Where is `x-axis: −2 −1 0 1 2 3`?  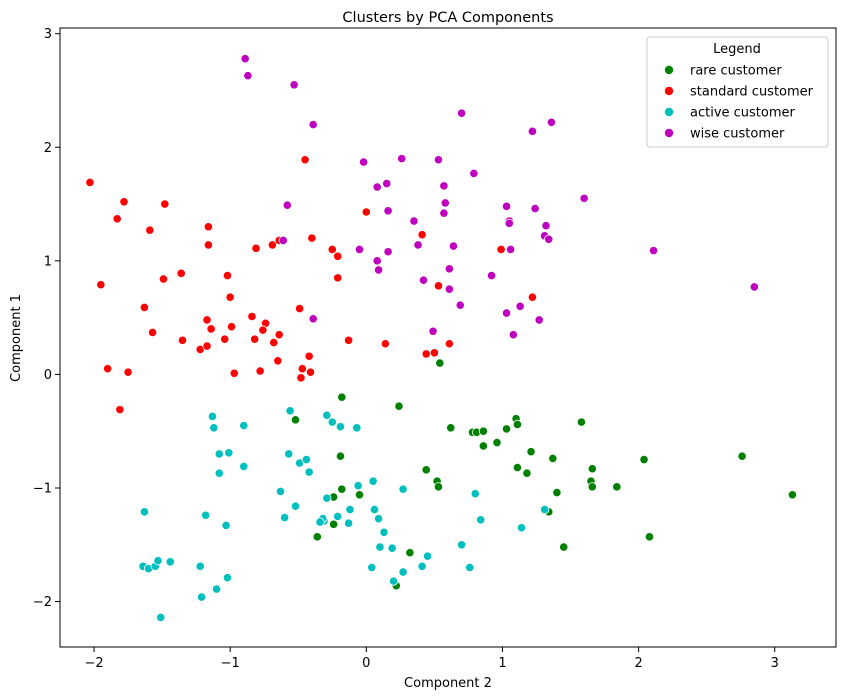 x-axis: −2 −1 0 1 2 3 is located at coordinates (431, 659).